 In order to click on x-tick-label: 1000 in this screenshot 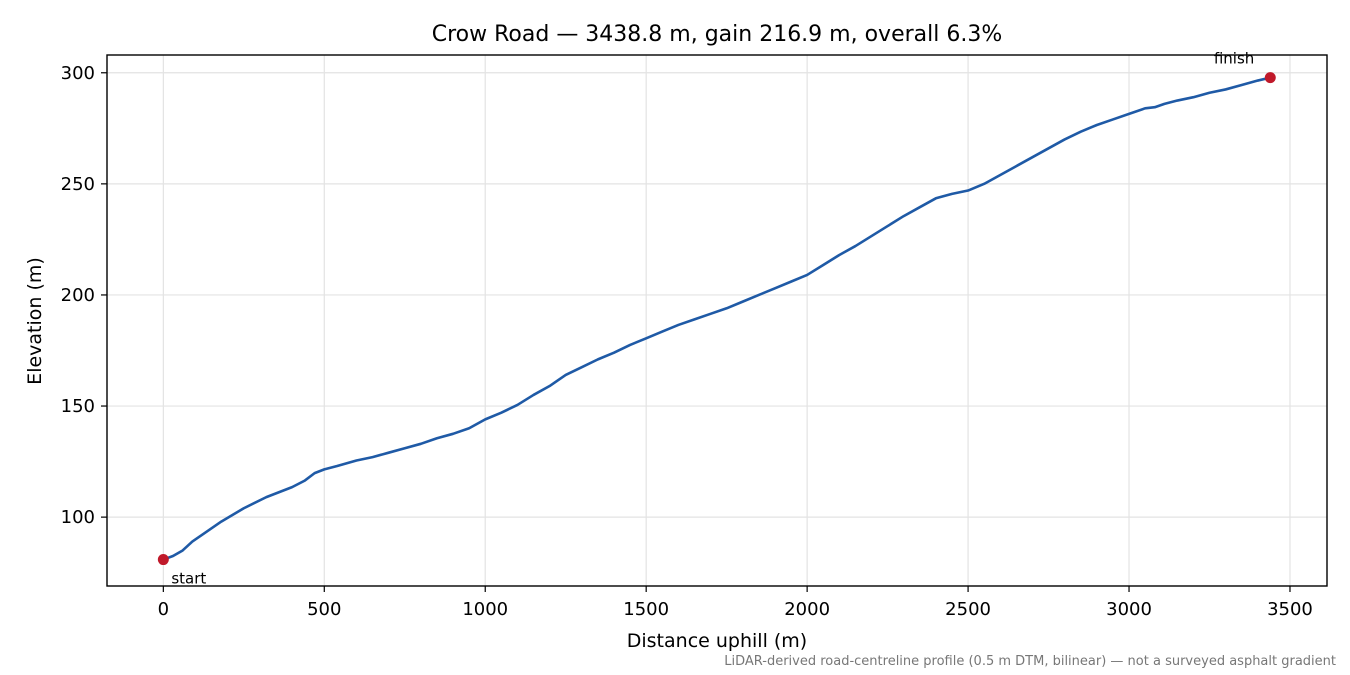, I will do `click(485, 609)`.